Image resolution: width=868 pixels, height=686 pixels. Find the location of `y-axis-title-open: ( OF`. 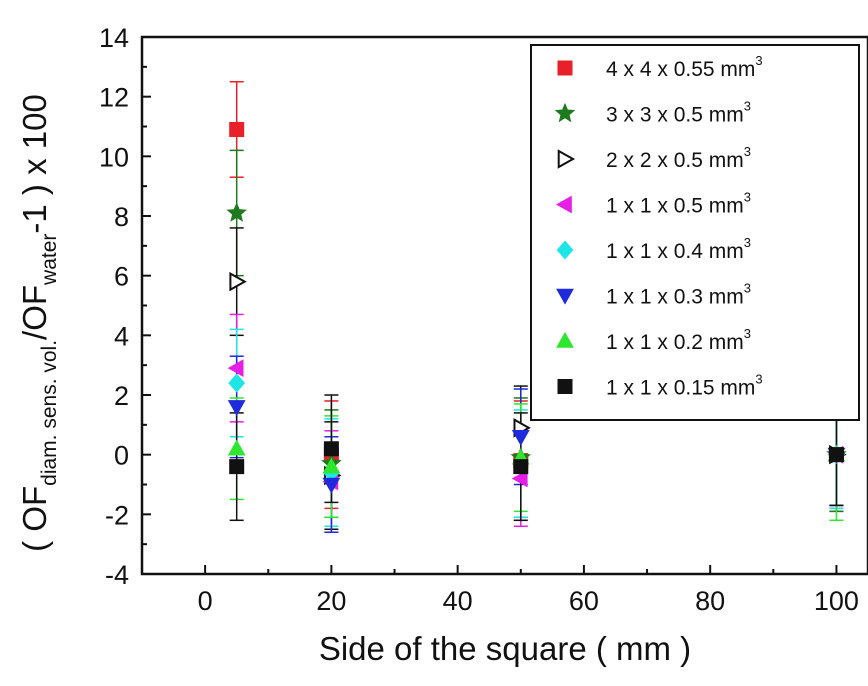

y-axis-title-open: ( OF is located at coordinates (34, 519).